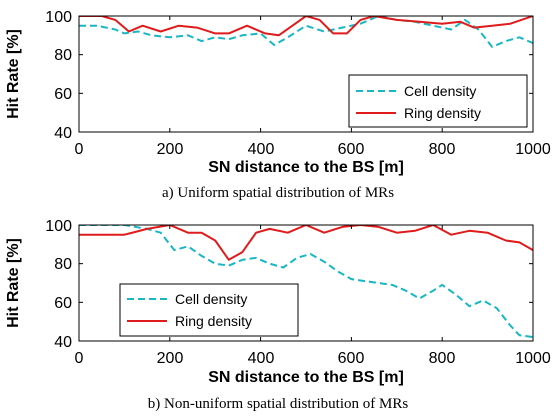 This screenshot has width=557, height=419. What do you see at coordinates (261, 358) in the screenshot?
I see `panel-b-x-tick-400: 400` at bounding box center [261, 358].